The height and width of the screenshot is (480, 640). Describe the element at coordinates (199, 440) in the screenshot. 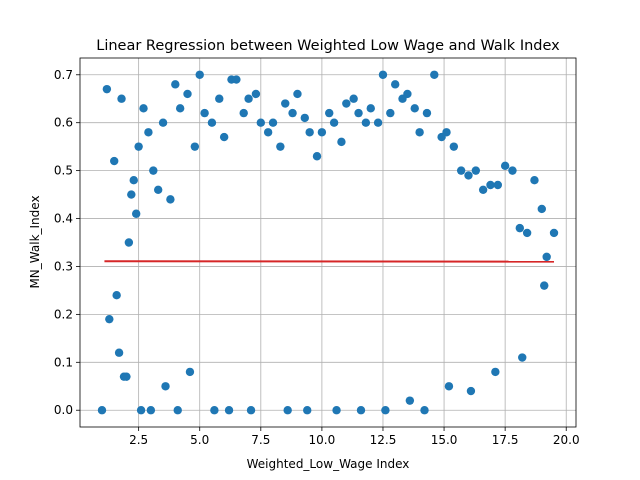

I see `x-tick-label: 5.0` at that location.